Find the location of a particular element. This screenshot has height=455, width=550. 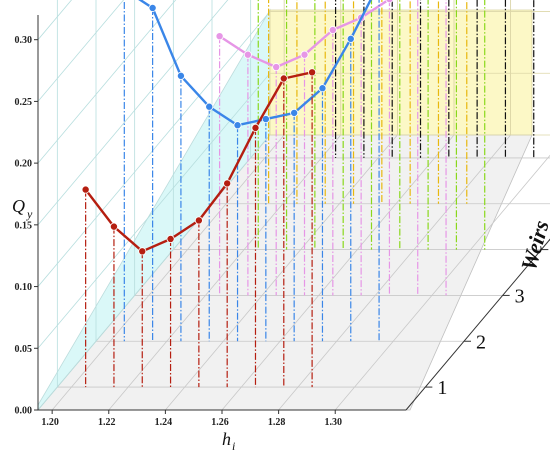

x-tick-label: 1.22 is located at coordinates (107, 422).